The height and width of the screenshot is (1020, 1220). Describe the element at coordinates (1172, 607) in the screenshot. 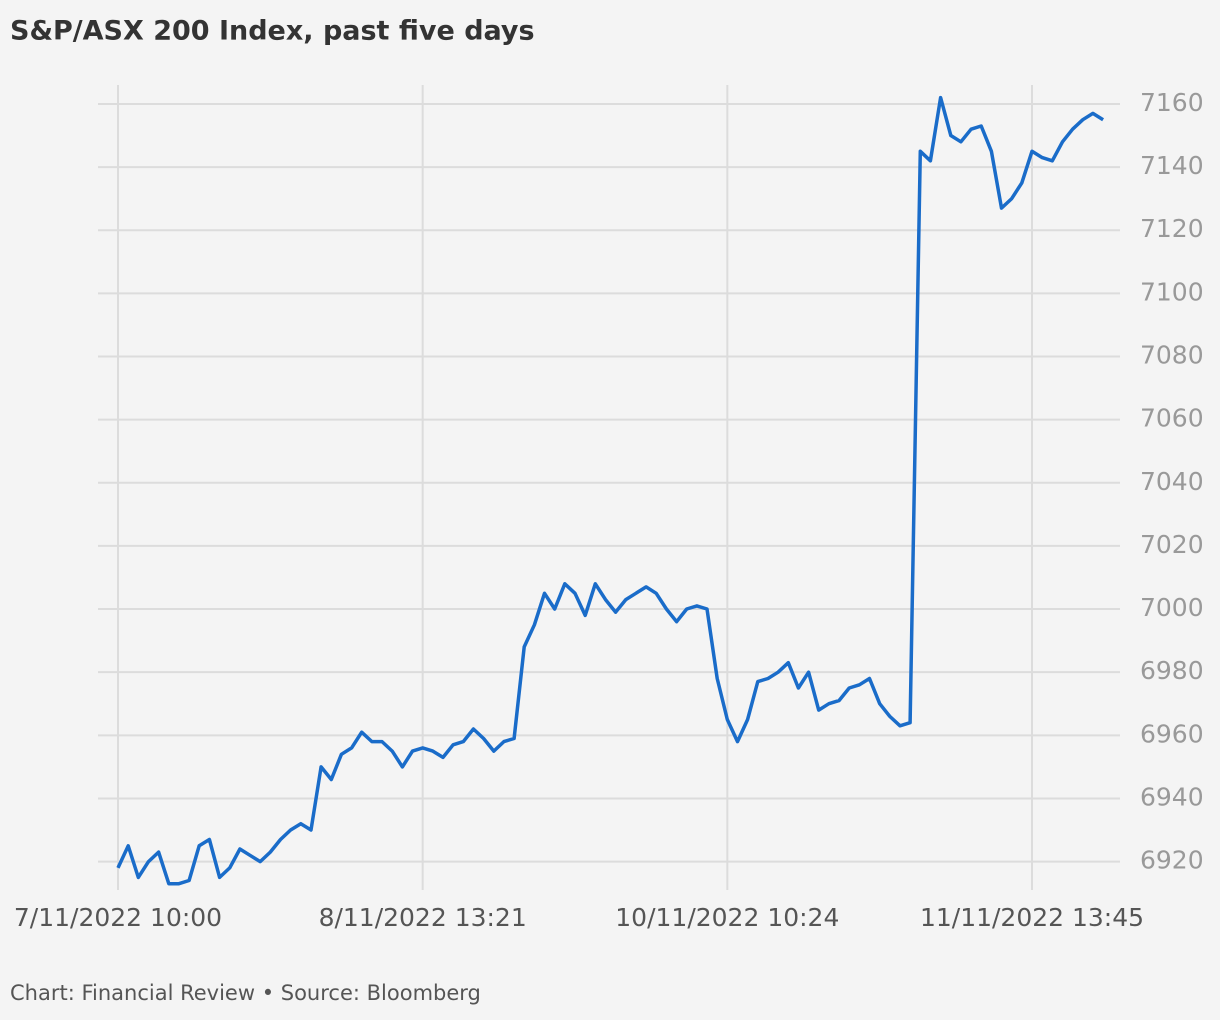

I see `y-tick-label: 7000` at that location.